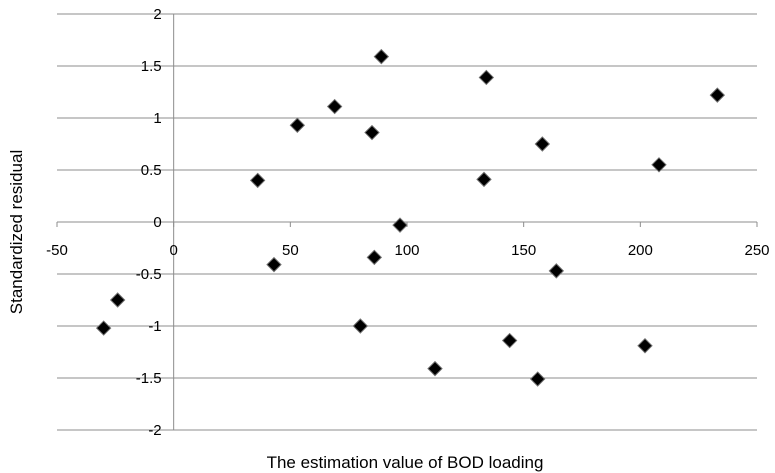 The width and height of the screenshot is (775, 473). I want to click on y-tick-label: -0.5, so click(149, 274).